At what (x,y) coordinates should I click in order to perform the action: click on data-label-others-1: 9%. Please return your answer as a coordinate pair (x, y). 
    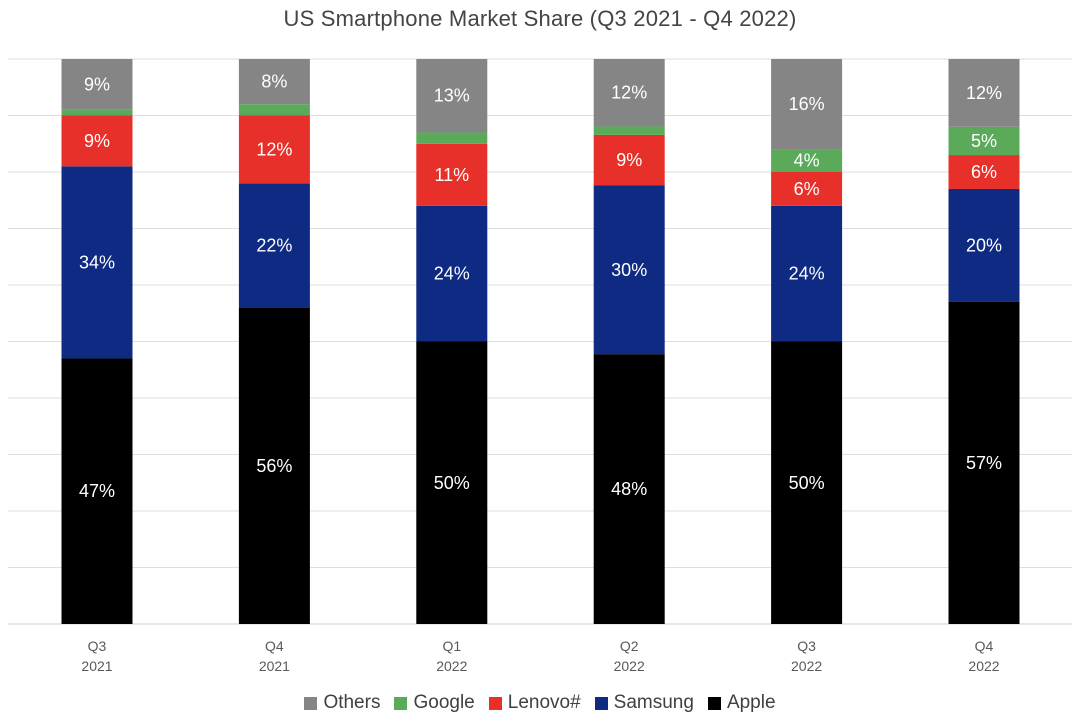
    Looking at the image, I should click on (97, 84).